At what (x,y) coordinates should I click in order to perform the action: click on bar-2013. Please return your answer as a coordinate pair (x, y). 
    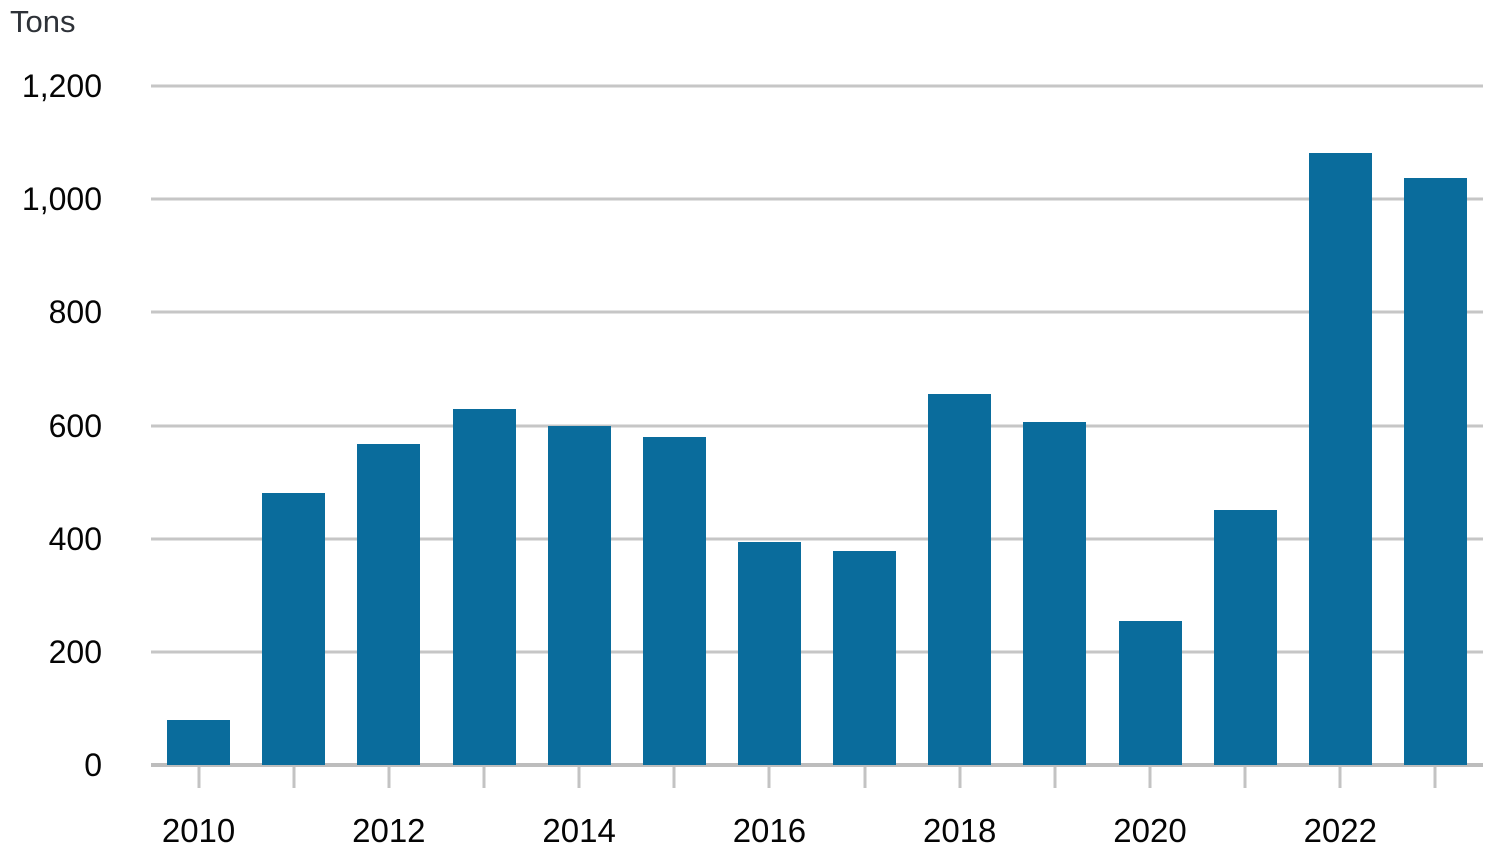
    Looking at the image, I should click on (484, 586).